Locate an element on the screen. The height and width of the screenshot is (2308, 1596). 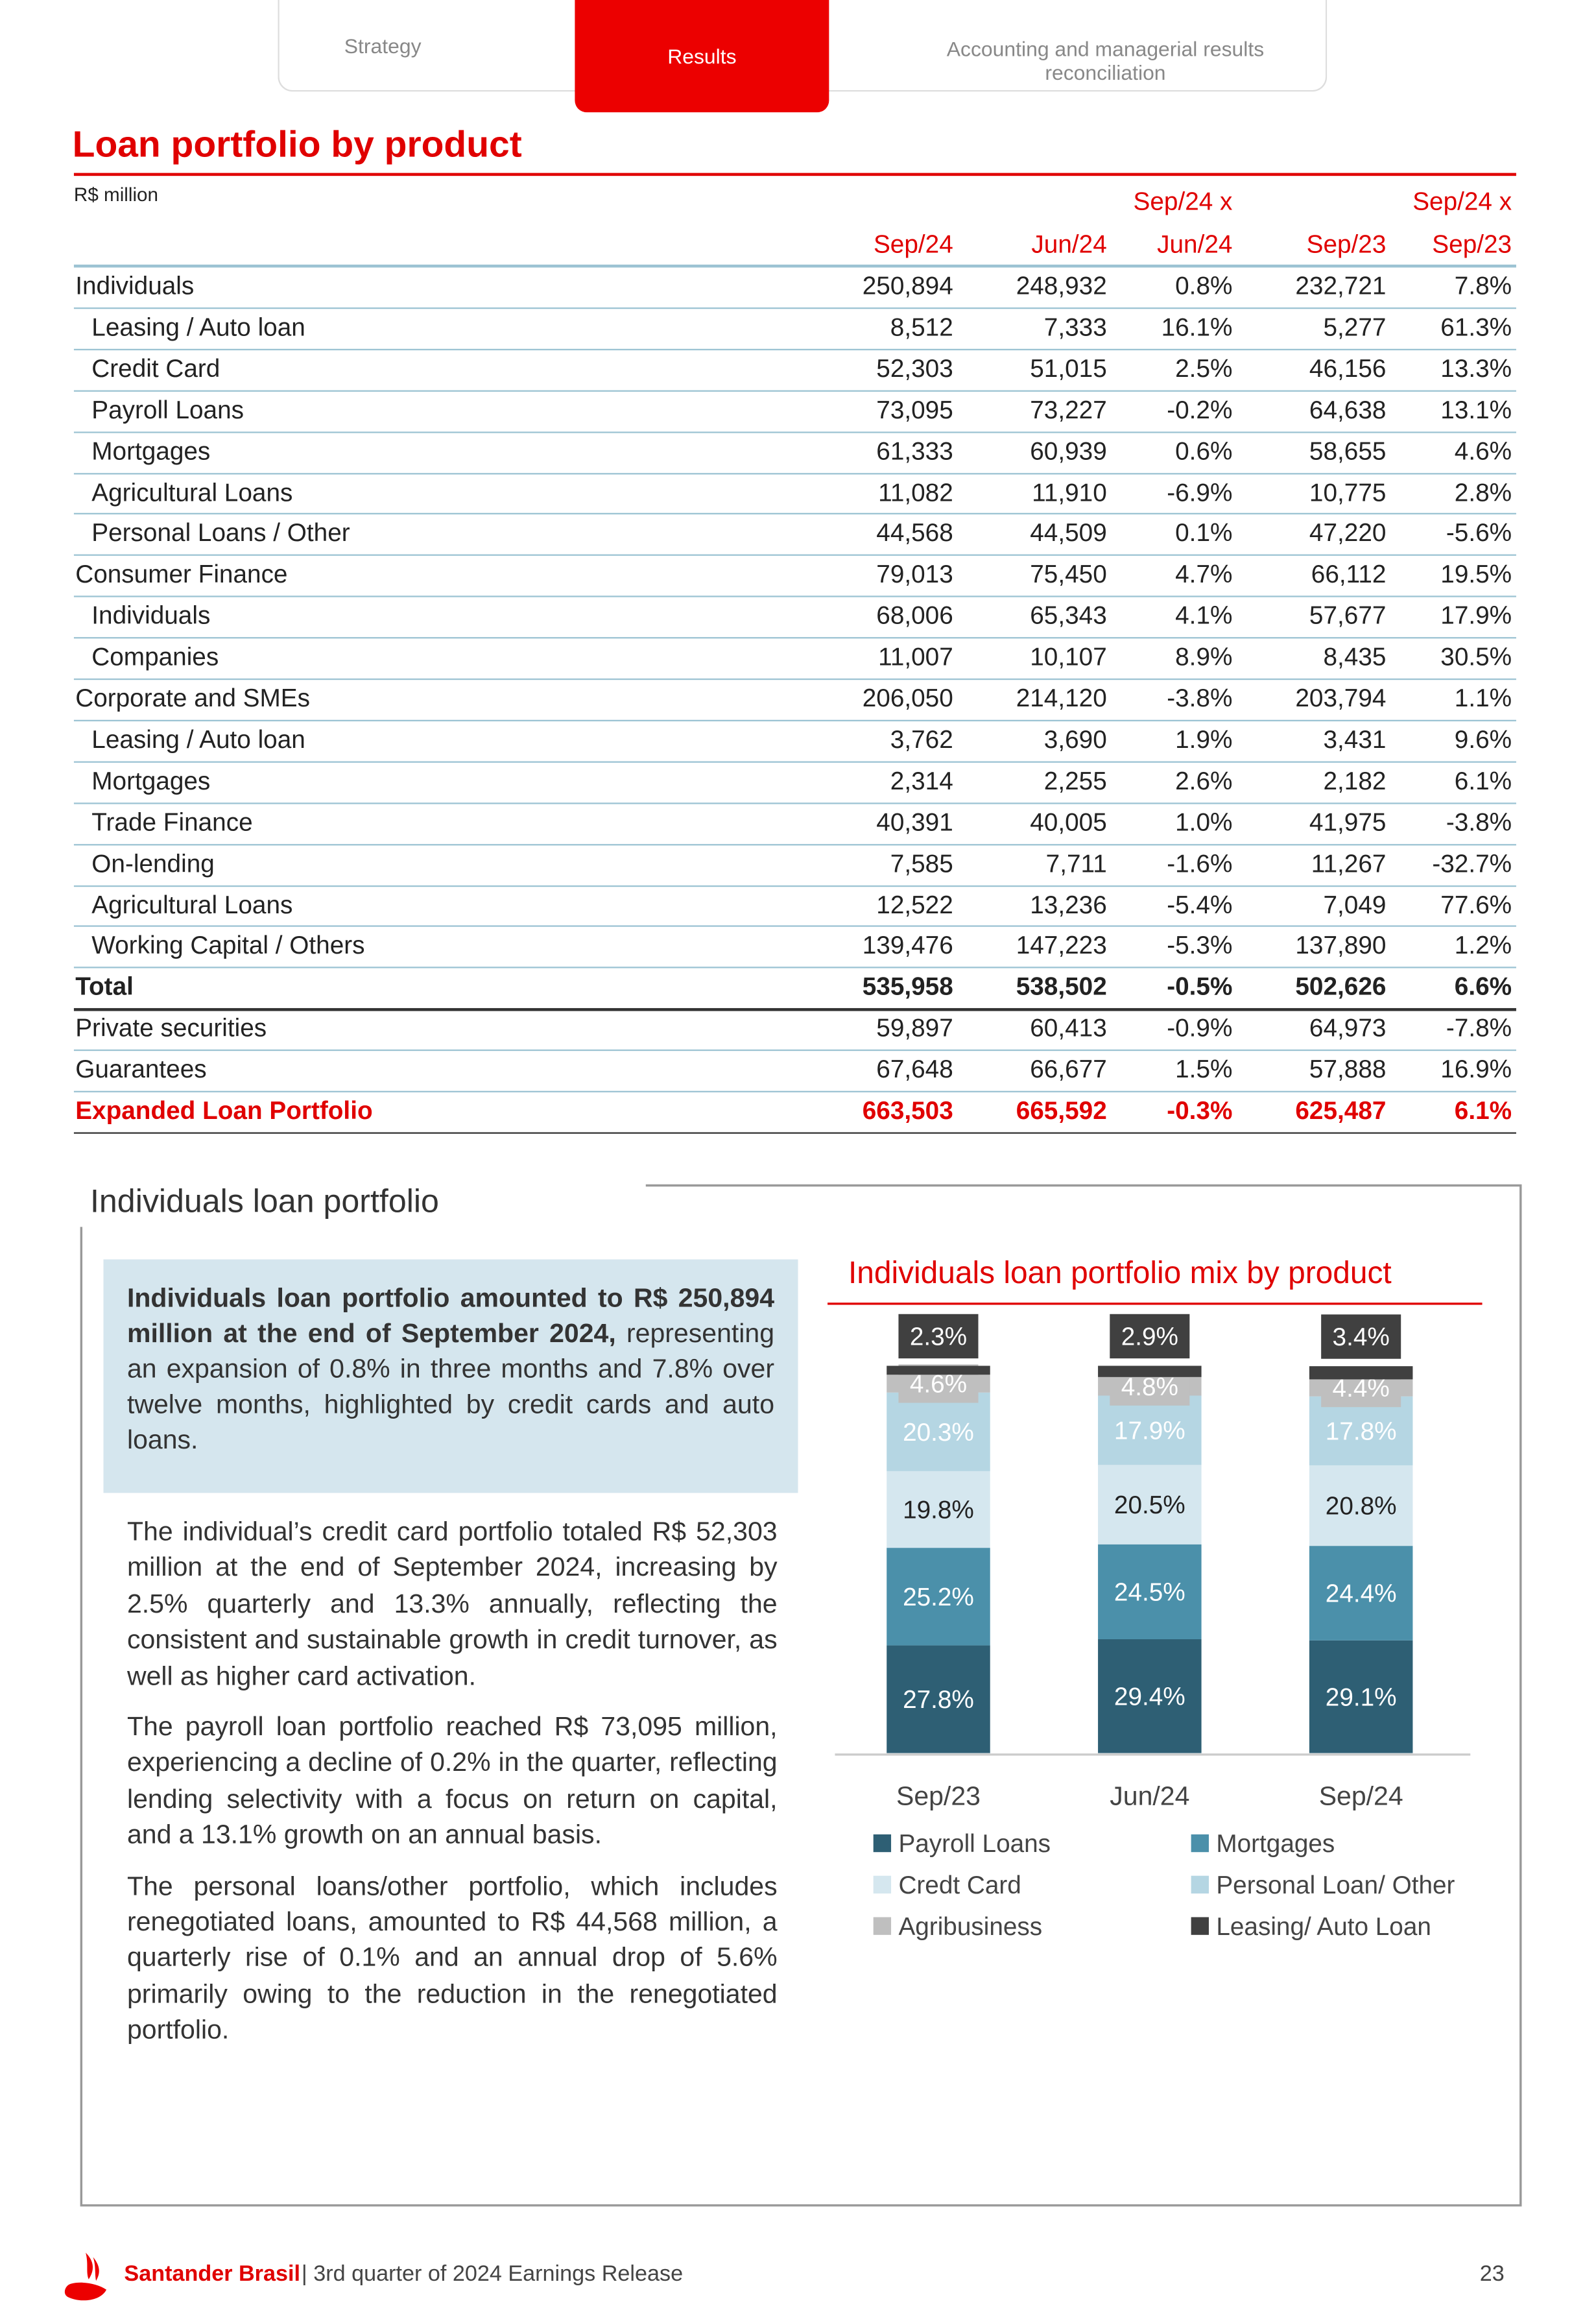
cell: 19.5% is located at coordinates (1476, 574).